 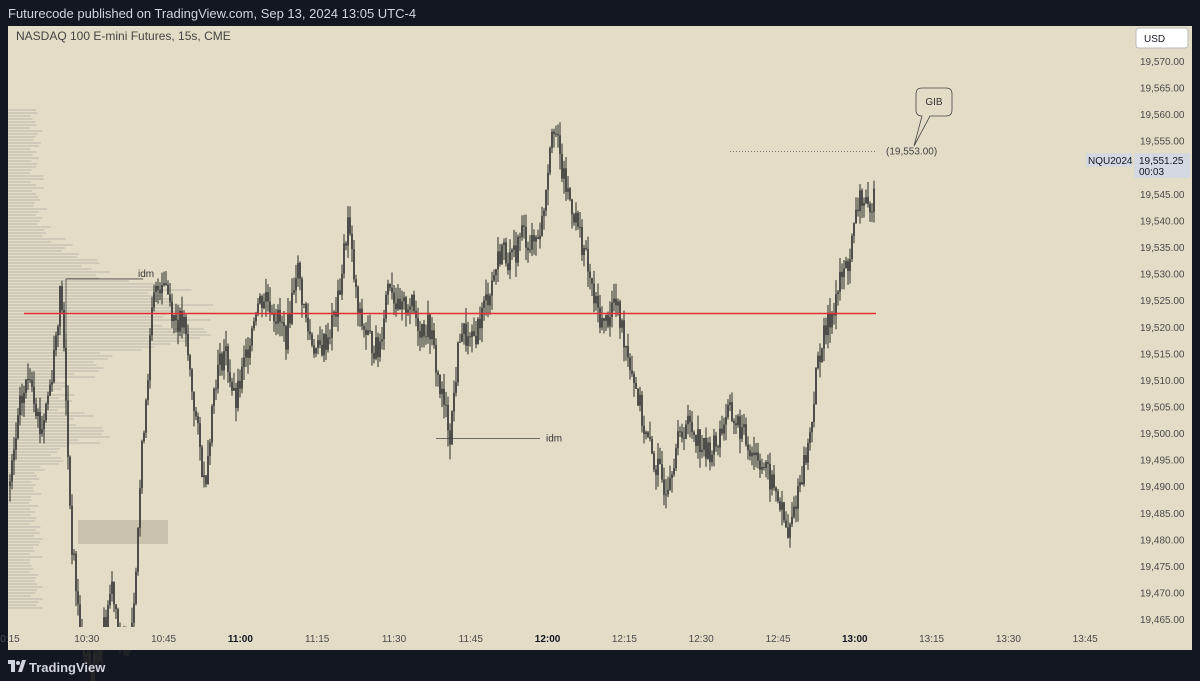 What do you see at coordinates (1162, 62) in the screenshot?
I see `y-tick-label: 19,570.00` at bounding box center [1162, 62].